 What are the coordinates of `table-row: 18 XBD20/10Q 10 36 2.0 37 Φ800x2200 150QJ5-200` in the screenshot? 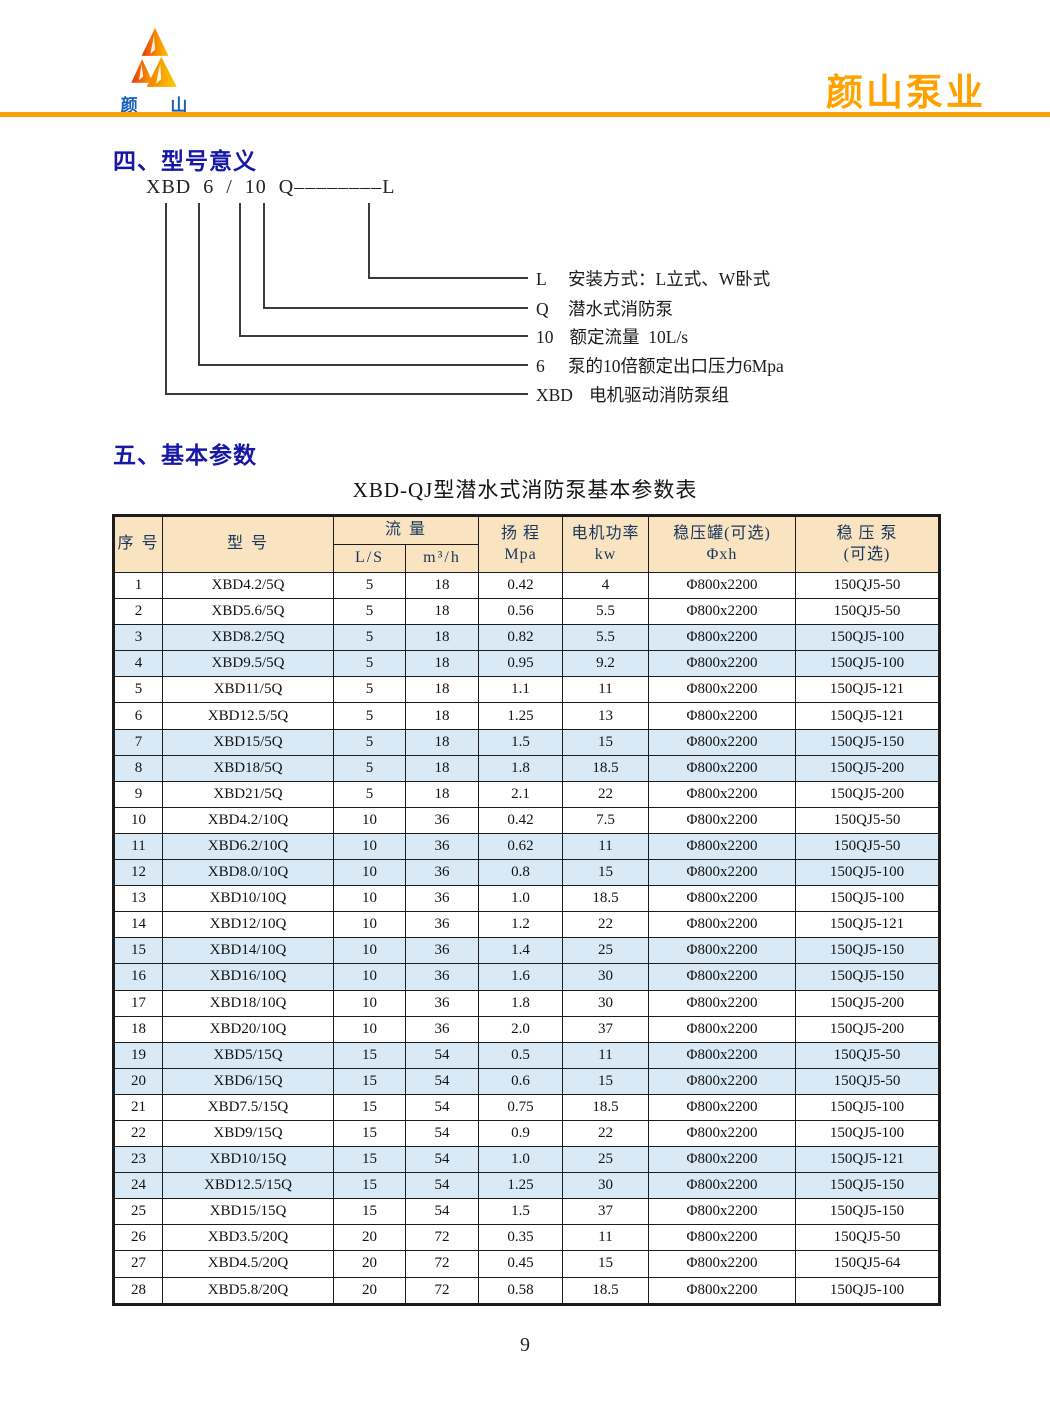 It's located at (527, 1029).